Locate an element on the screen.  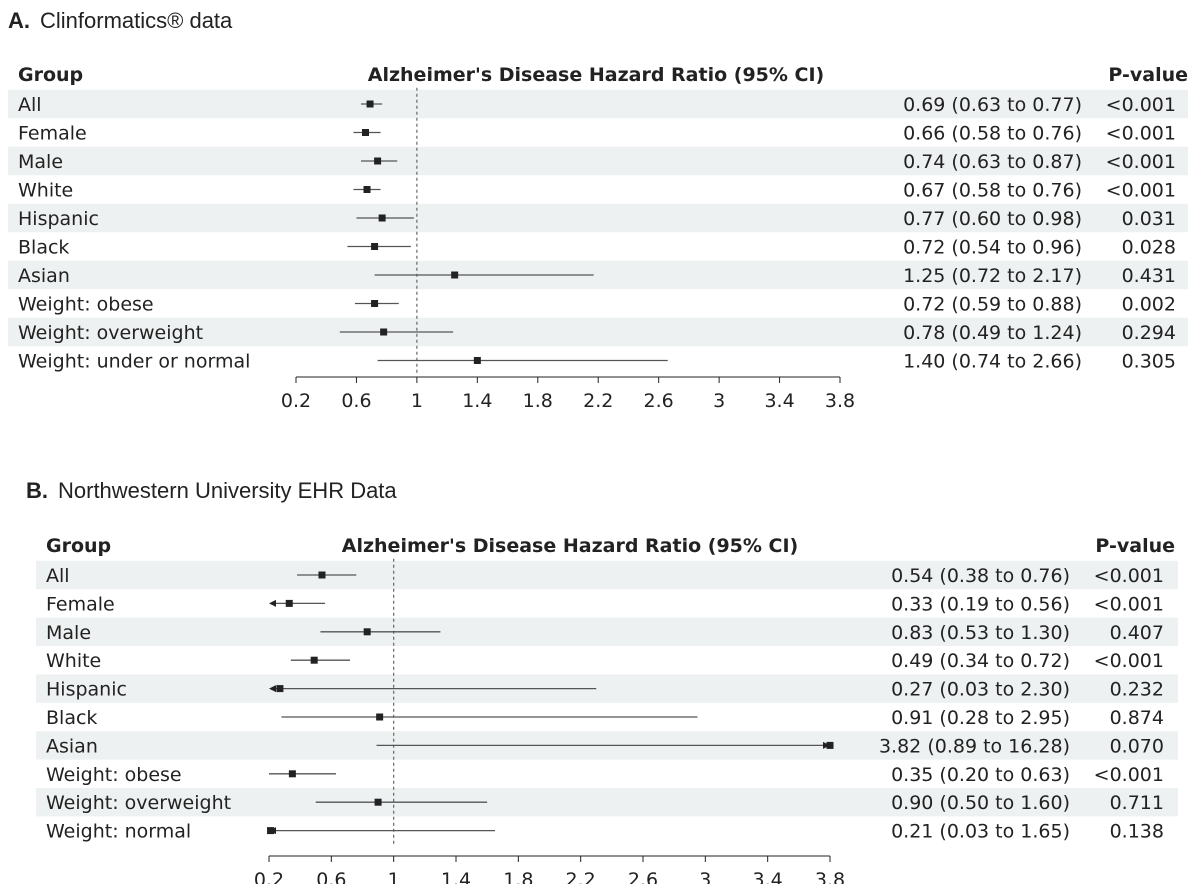
group-label: Asian is located at coordinates (44, 276).